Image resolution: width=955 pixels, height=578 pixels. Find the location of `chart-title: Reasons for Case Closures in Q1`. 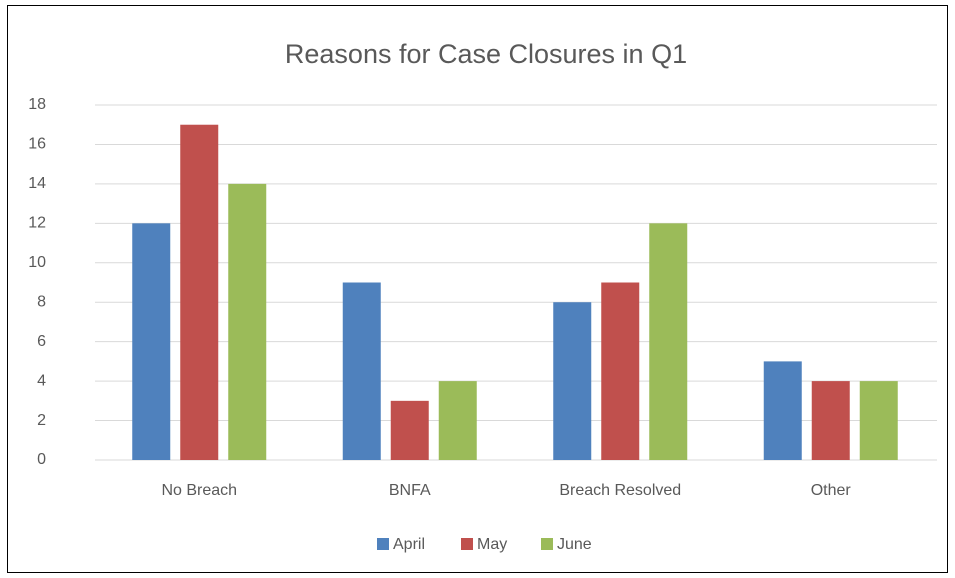

chart-title: Reasons for Case Closures in Q1 is located at coordinates (486, 54).